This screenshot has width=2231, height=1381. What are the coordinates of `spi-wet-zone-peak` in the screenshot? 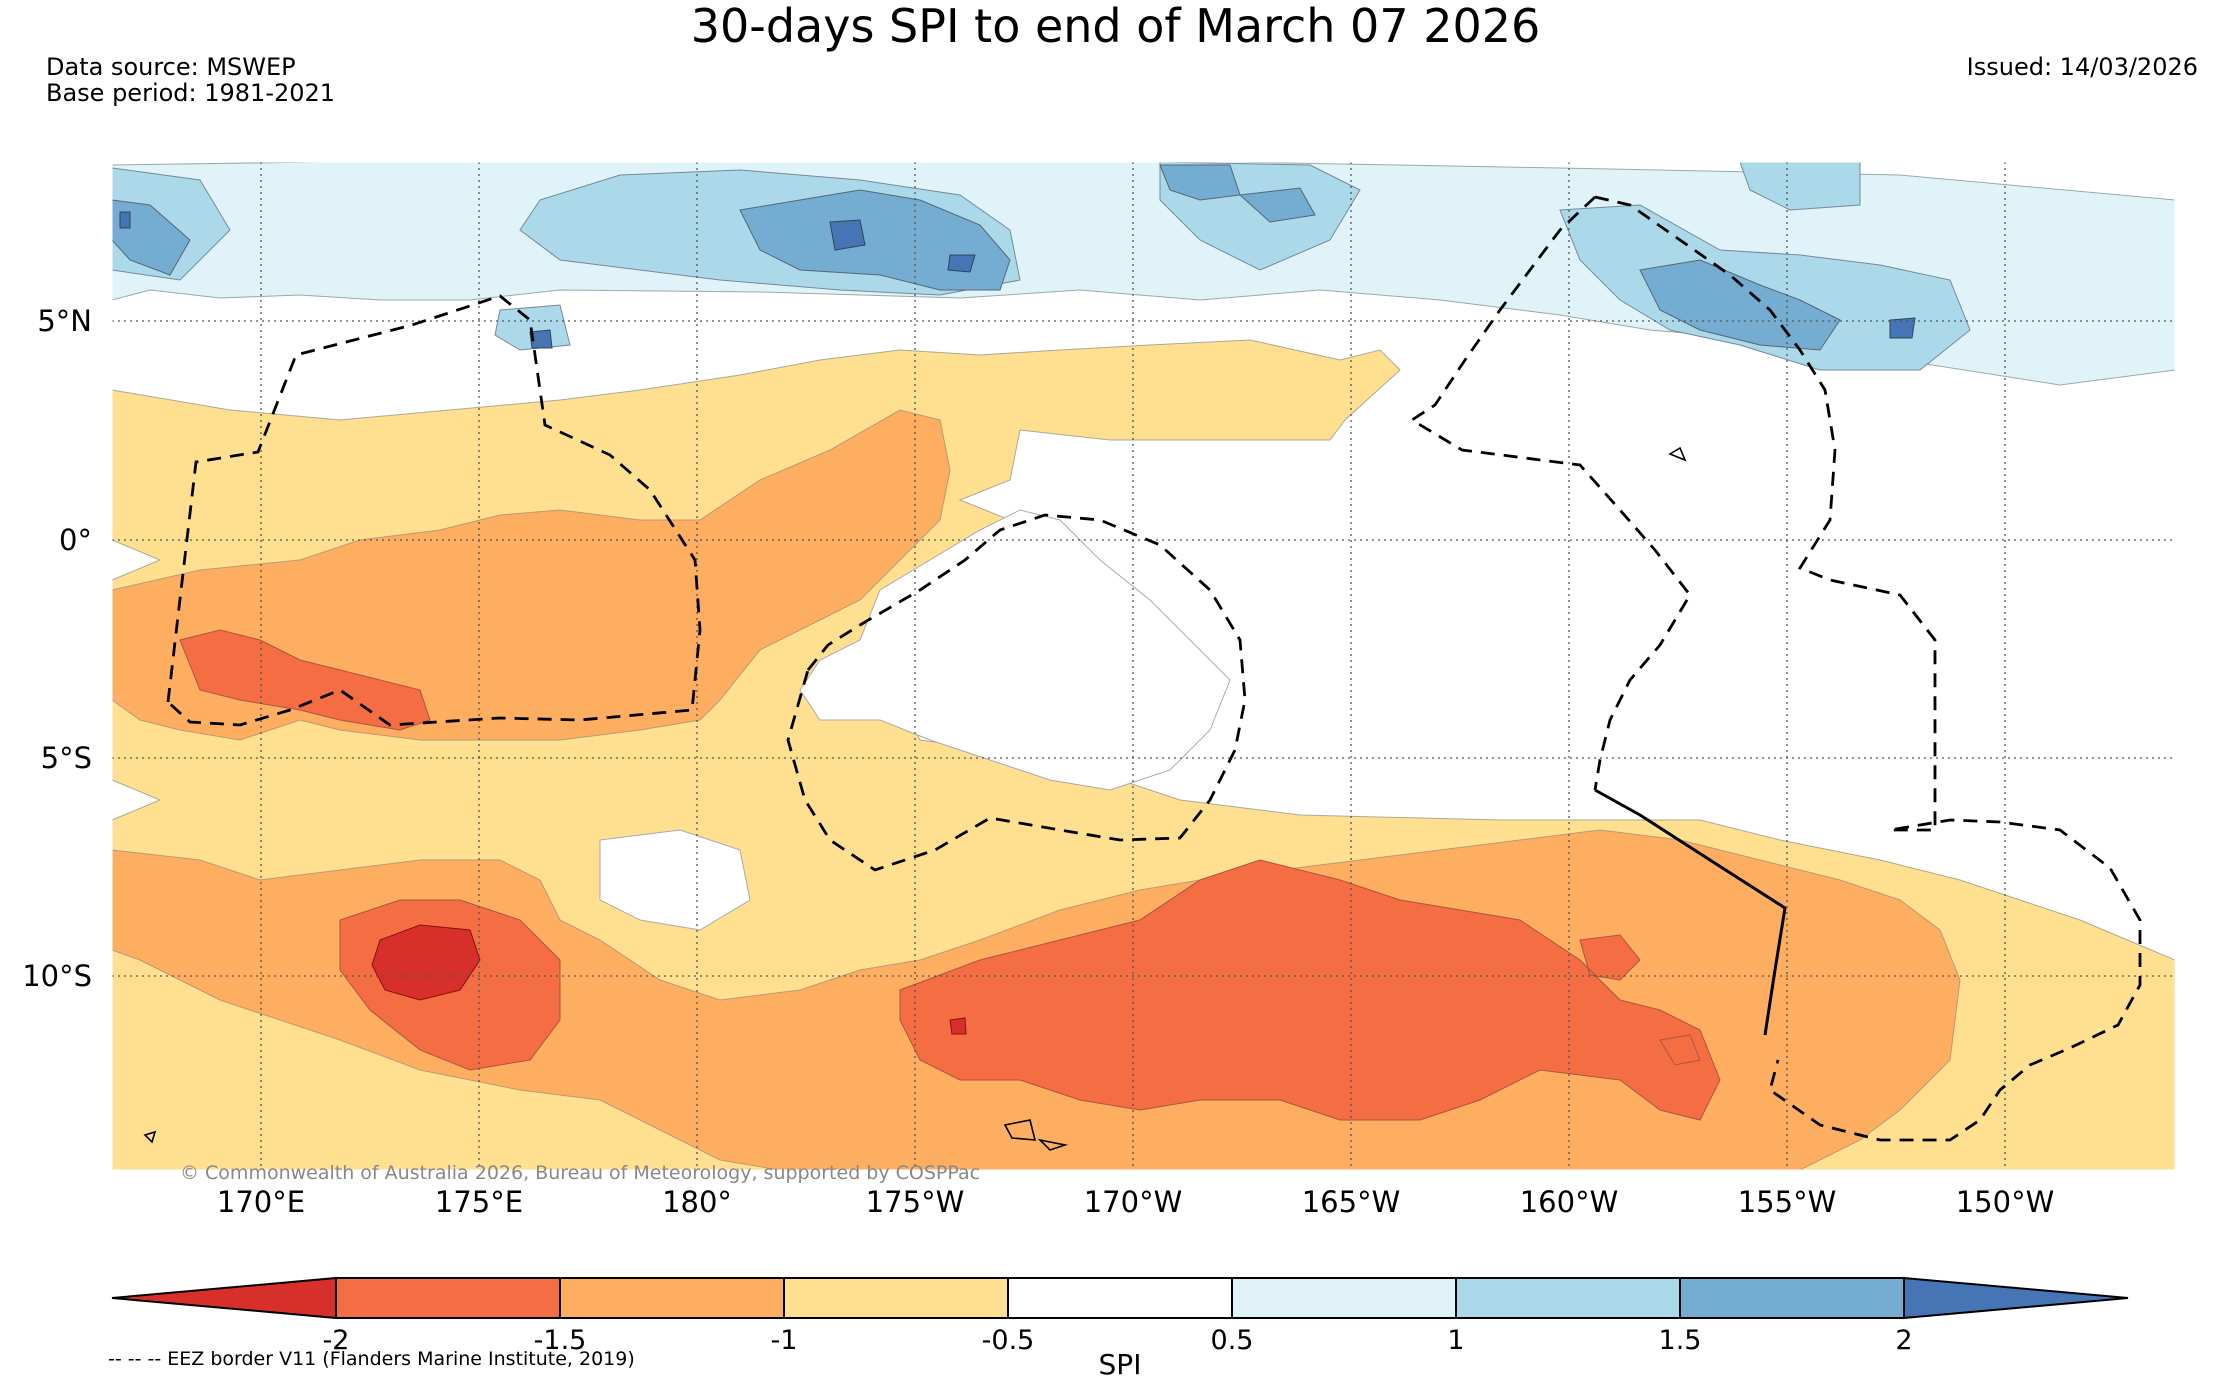 It's located at (1017, 280).